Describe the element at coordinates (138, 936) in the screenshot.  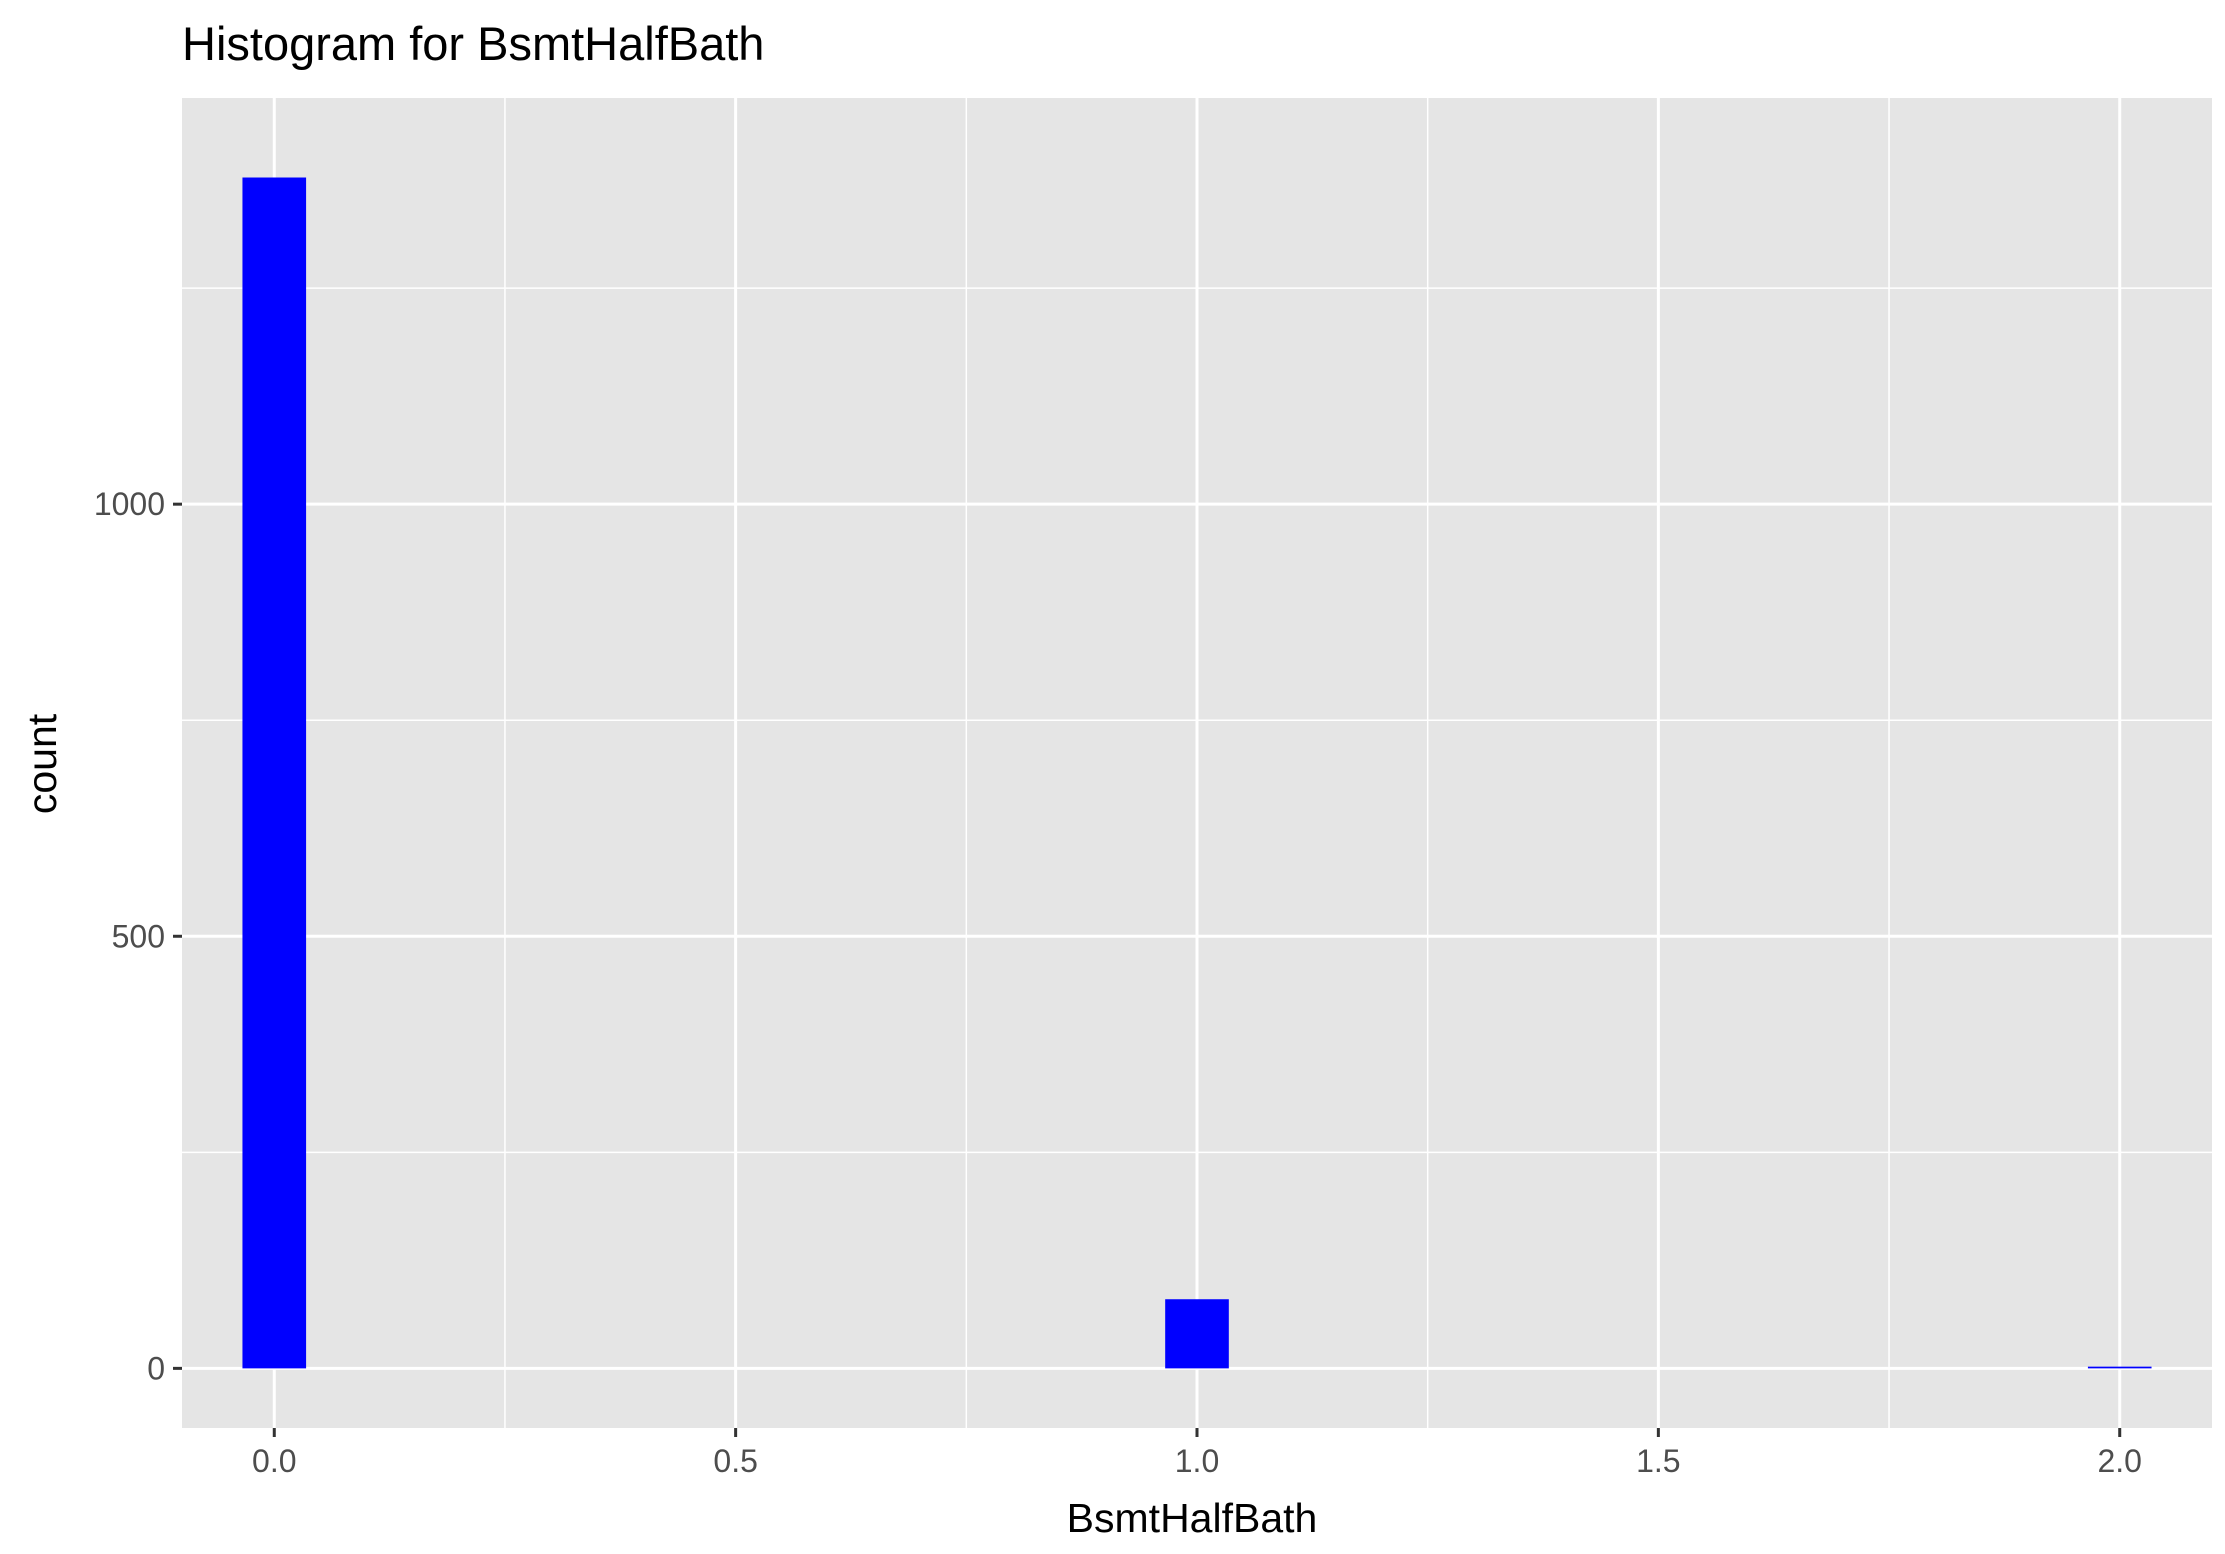
I see `y-tick-label: 500` at that location.